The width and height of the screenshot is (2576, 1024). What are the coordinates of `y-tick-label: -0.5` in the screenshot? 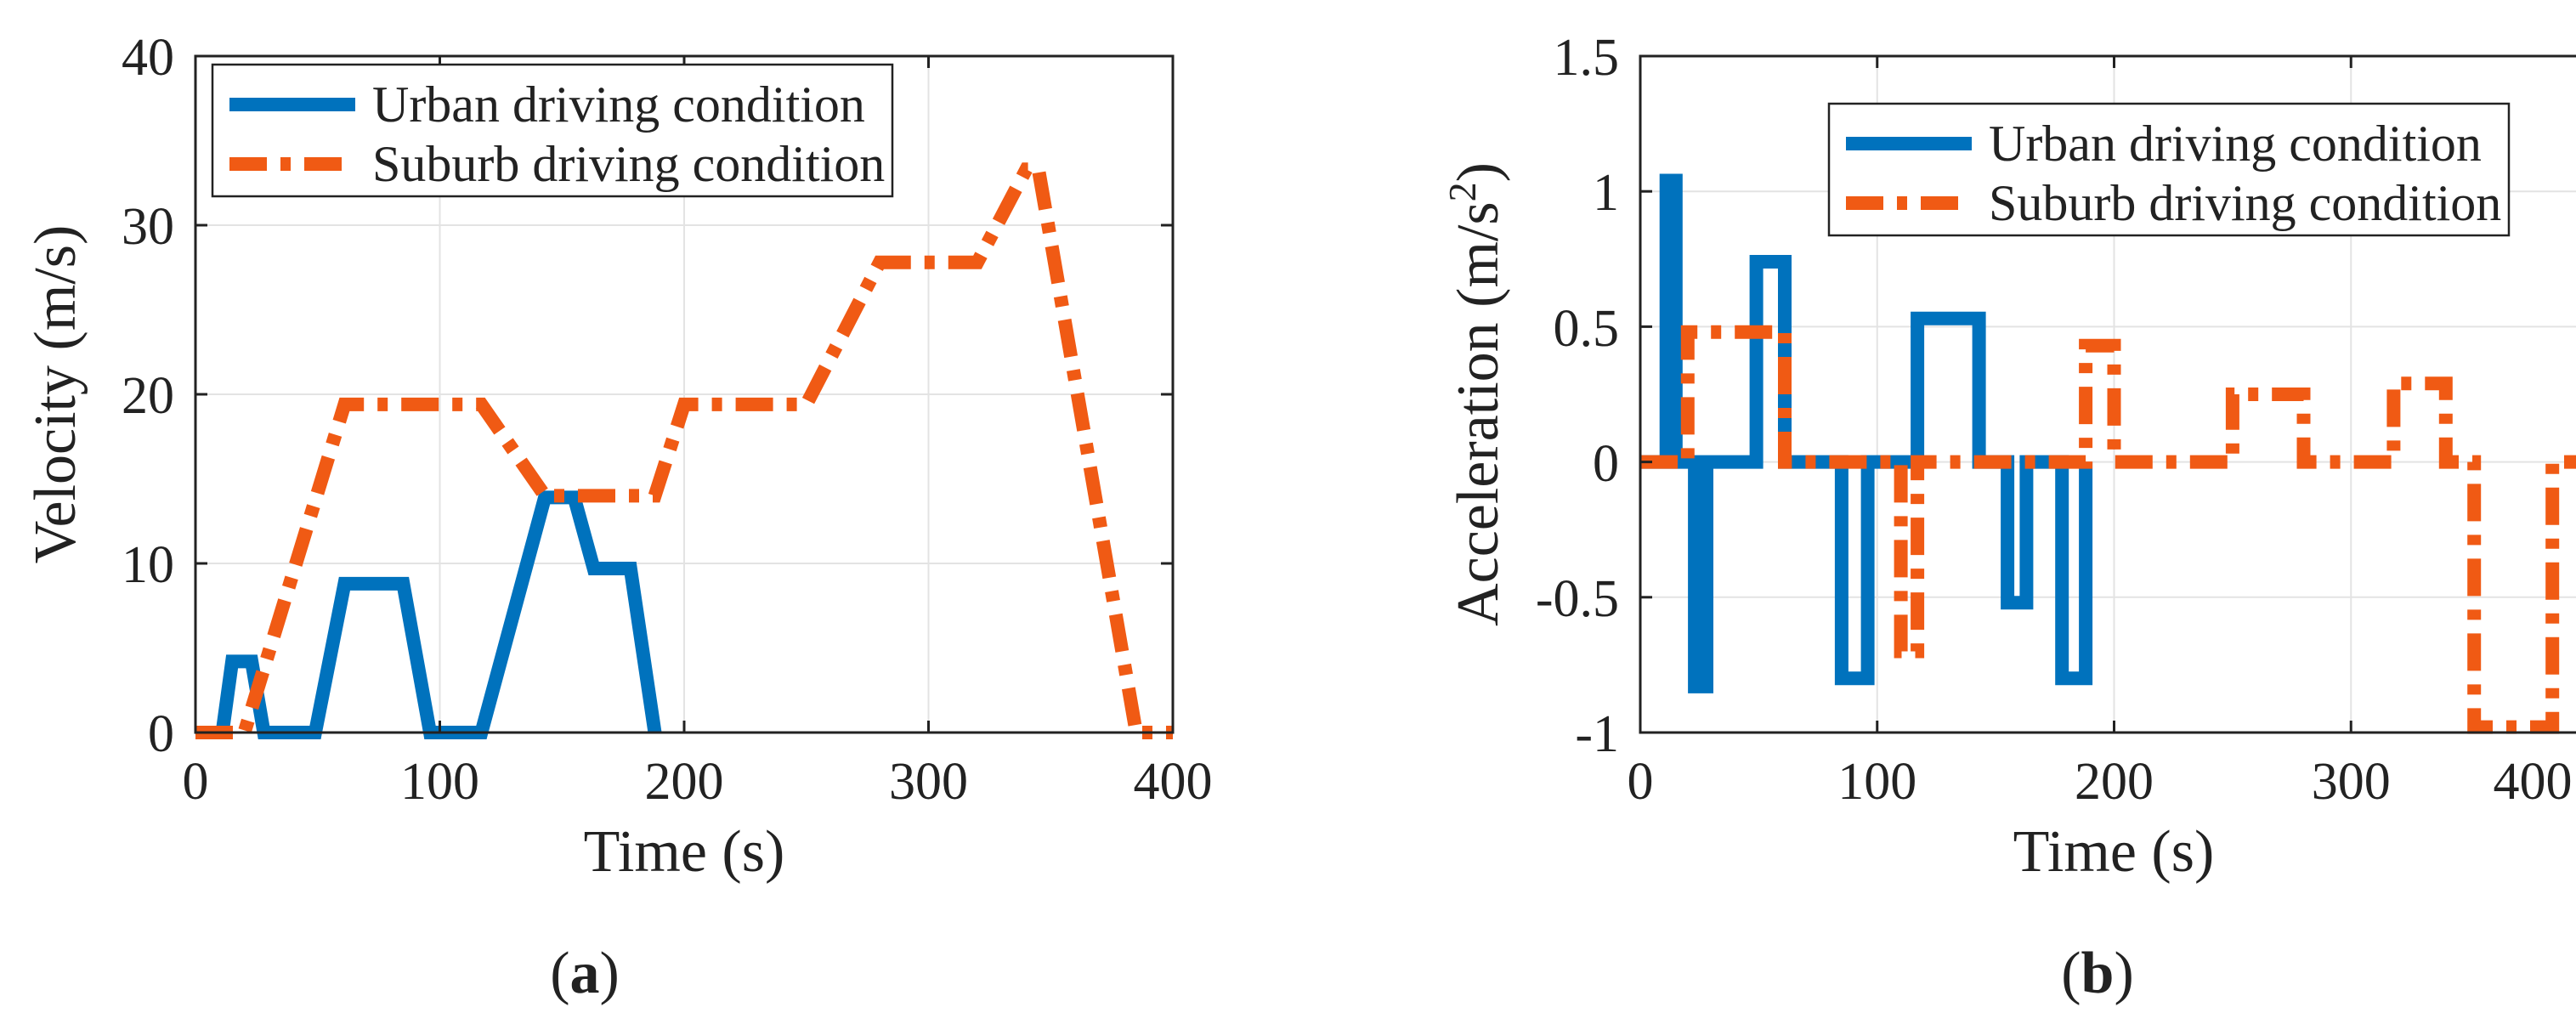 It's located at (1577, 599).